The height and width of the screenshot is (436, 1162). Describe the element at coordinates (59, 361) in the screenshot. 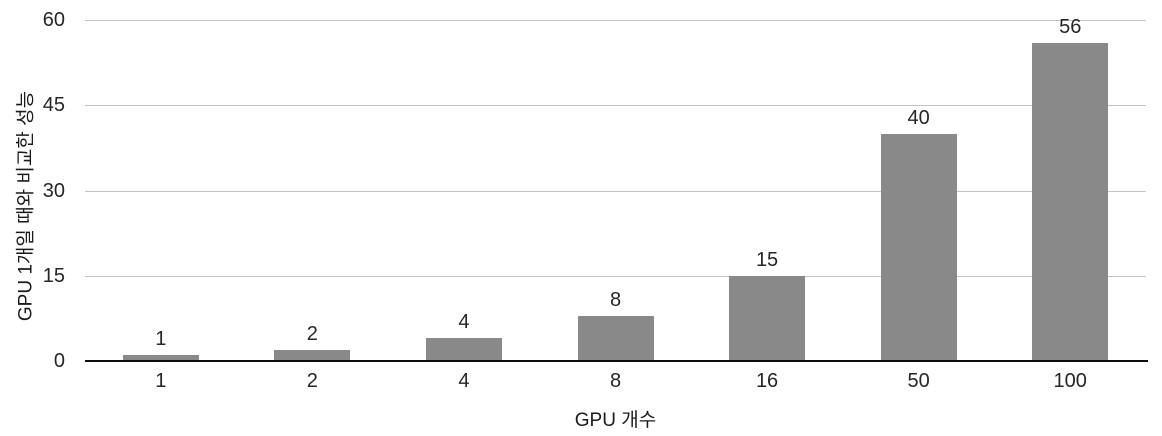

I see `y-tick-label: 0` at that location.